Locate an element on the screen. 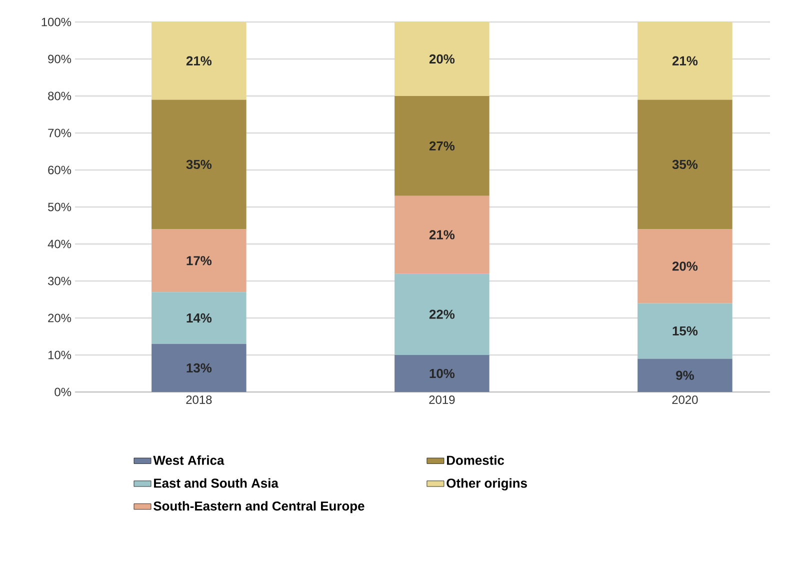 This screenshot has width=796, height=562. x-tick-label: 2019 is located at coordinates (442, 400).